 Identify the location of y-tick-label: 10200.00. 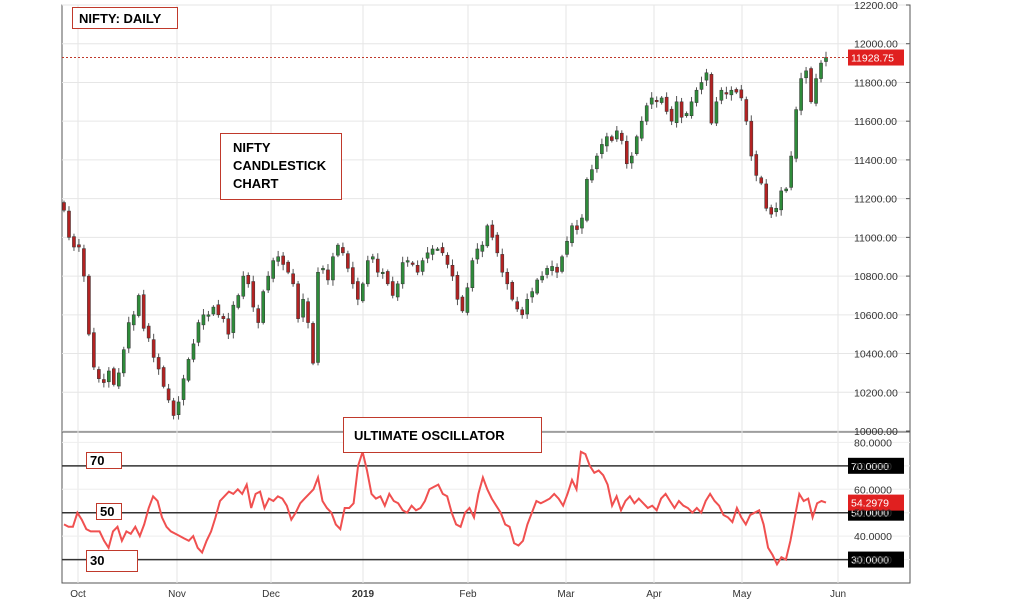
(876, 393).